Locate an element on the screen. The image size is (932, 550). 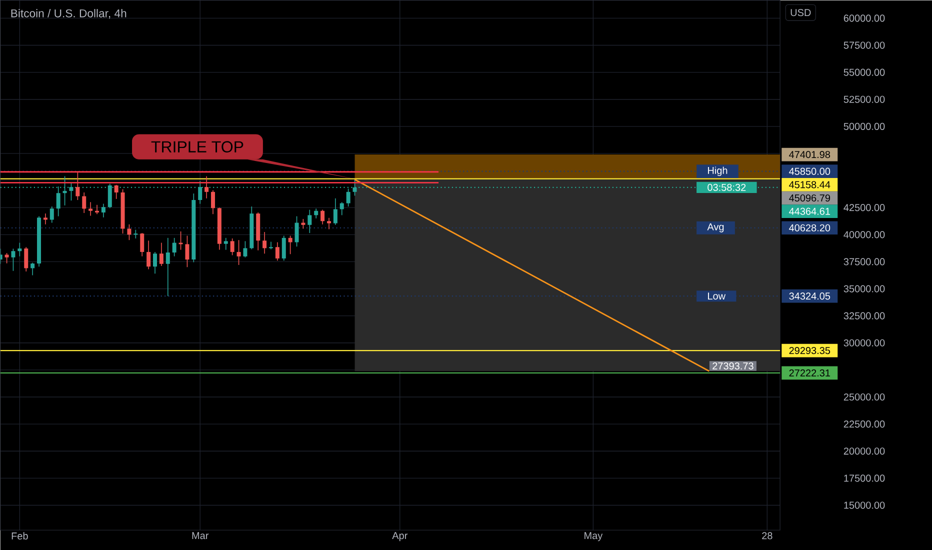
y-tick-label: 50000.00 is located at coordinates (864, 126).